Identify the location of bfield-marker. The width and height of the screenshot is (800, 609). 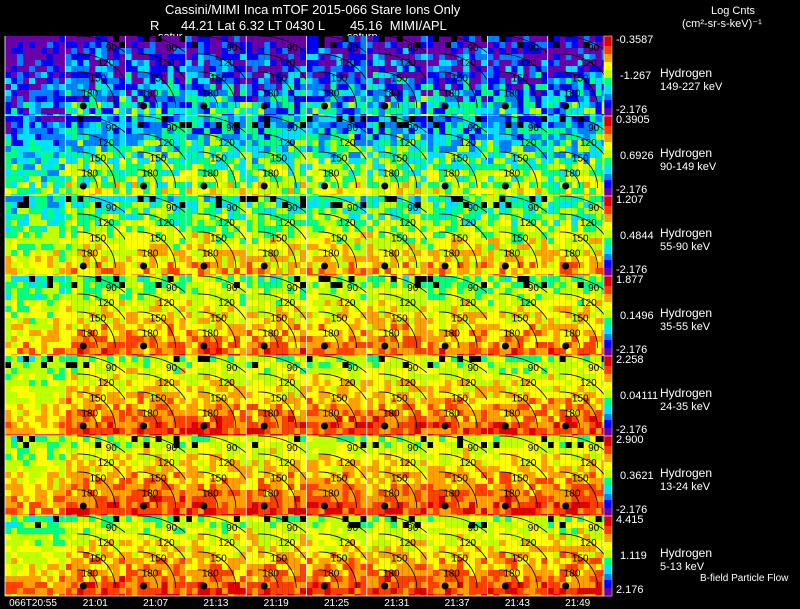
(324, 106).